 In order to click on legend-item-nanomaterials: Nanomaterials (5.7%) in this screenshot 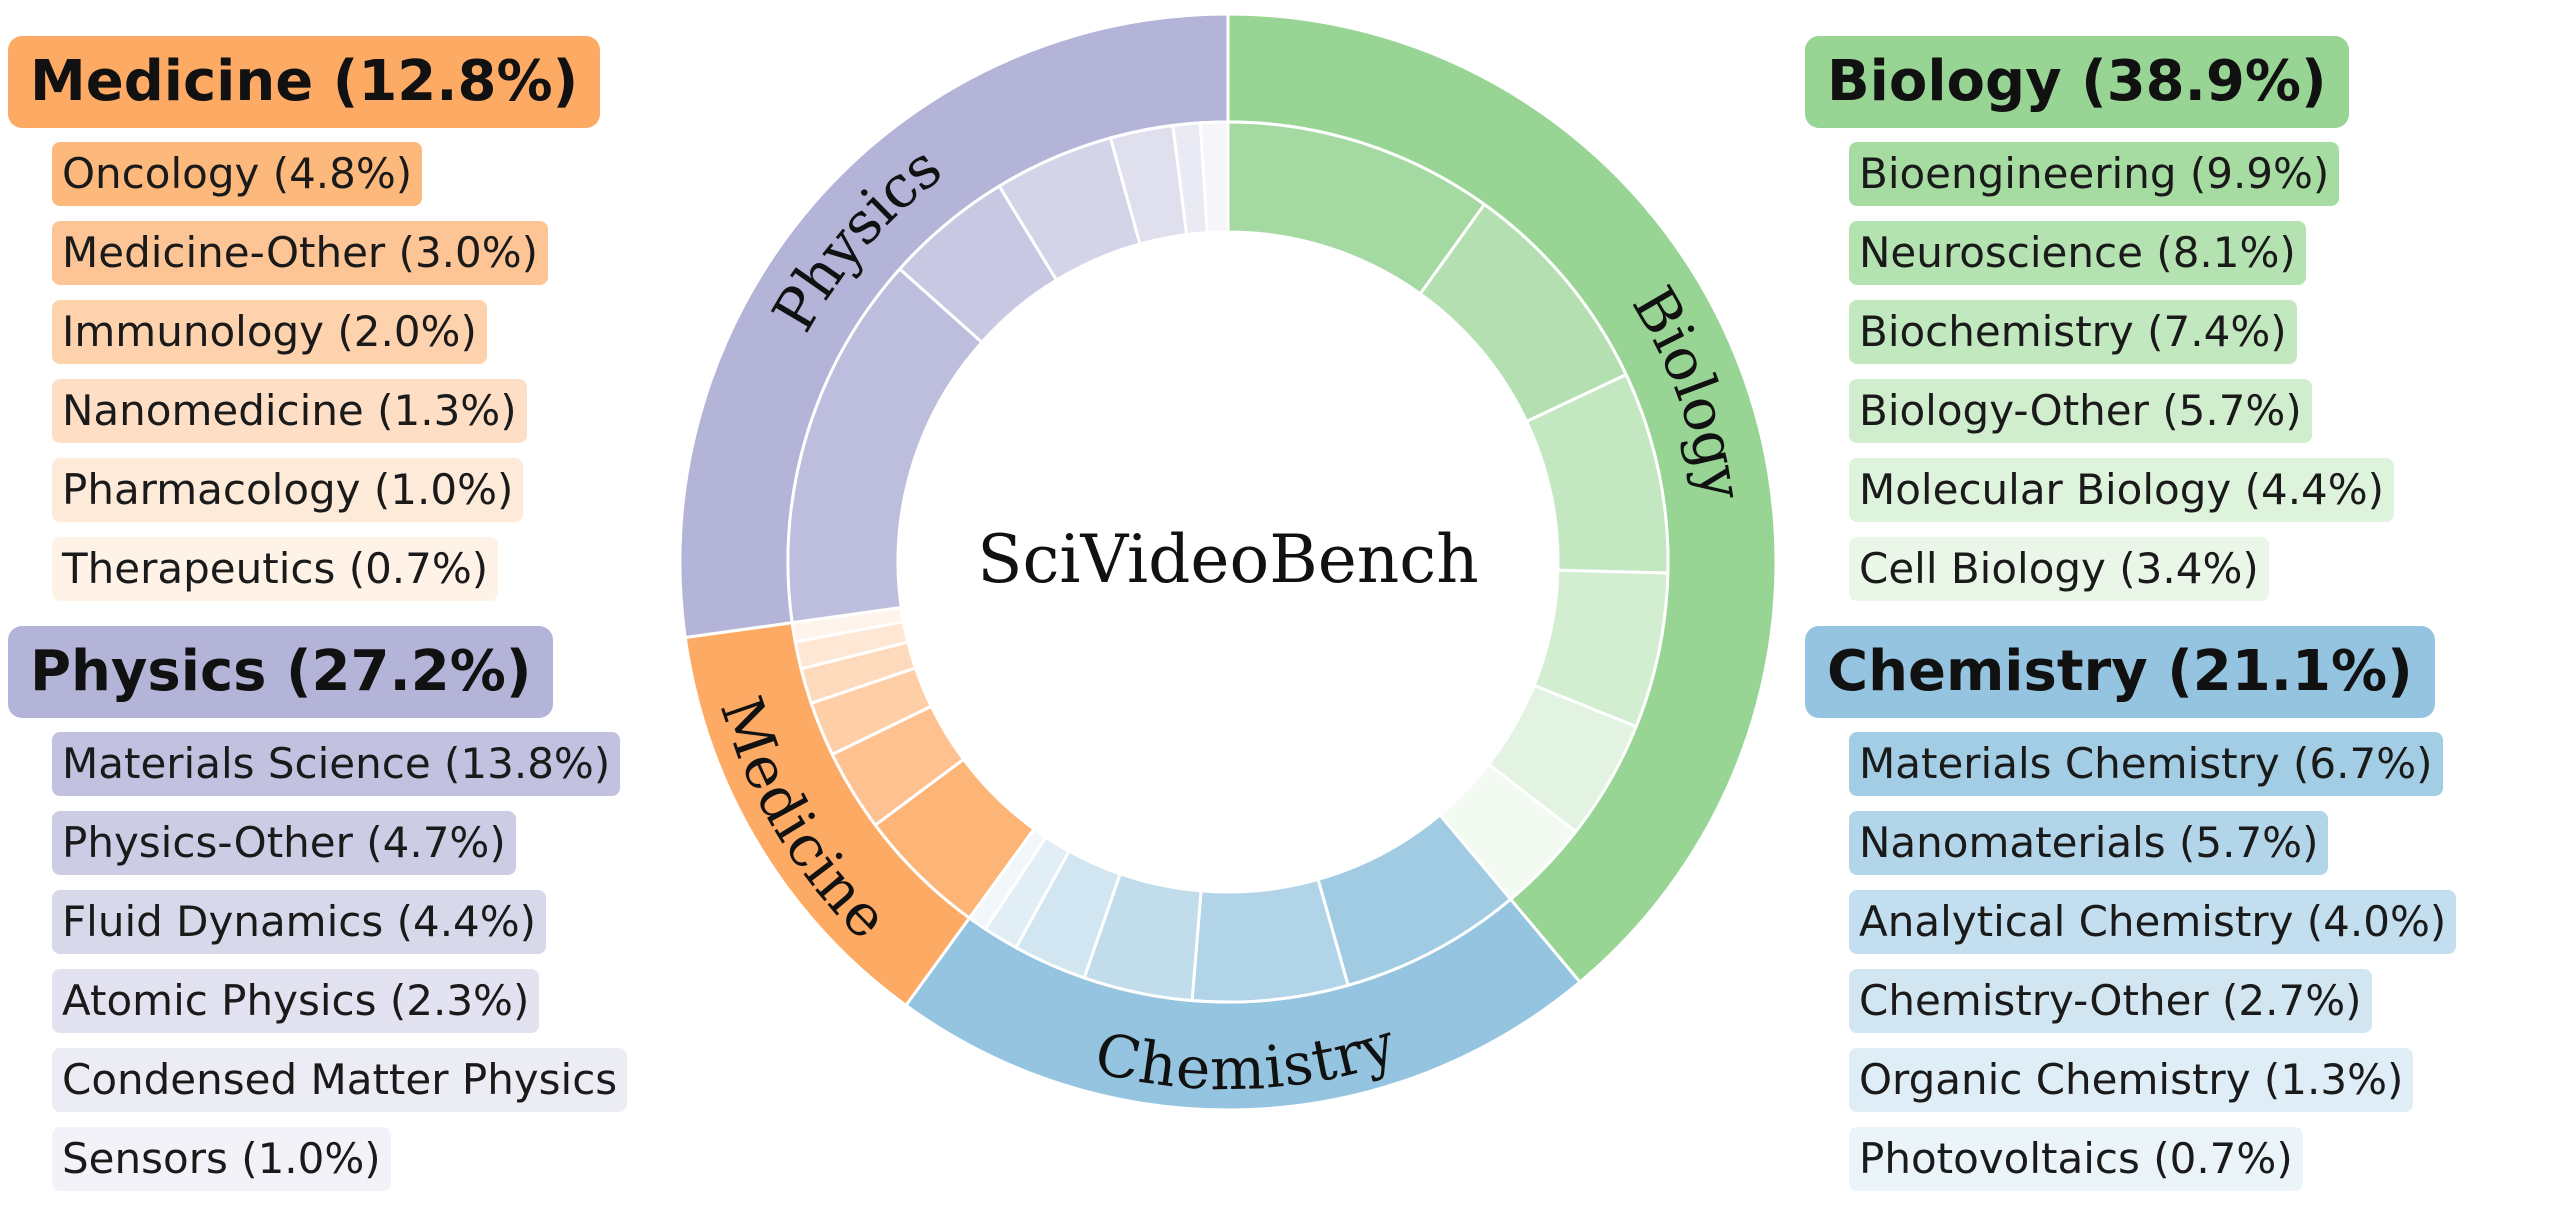, I will do `click(2089, 843)`.